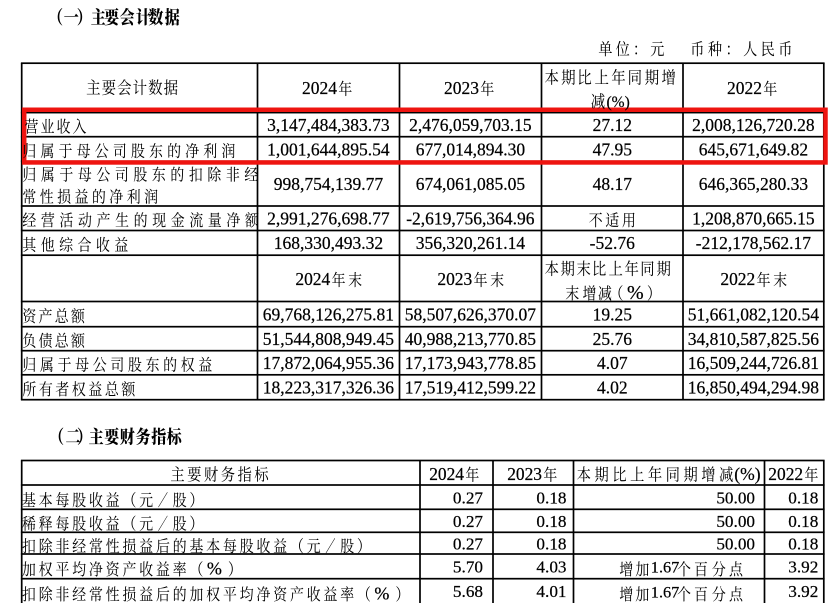 This screenshot has height=603, width=835. I want to click on svg-text: 2,476,059,703.15, so click(470, 125).